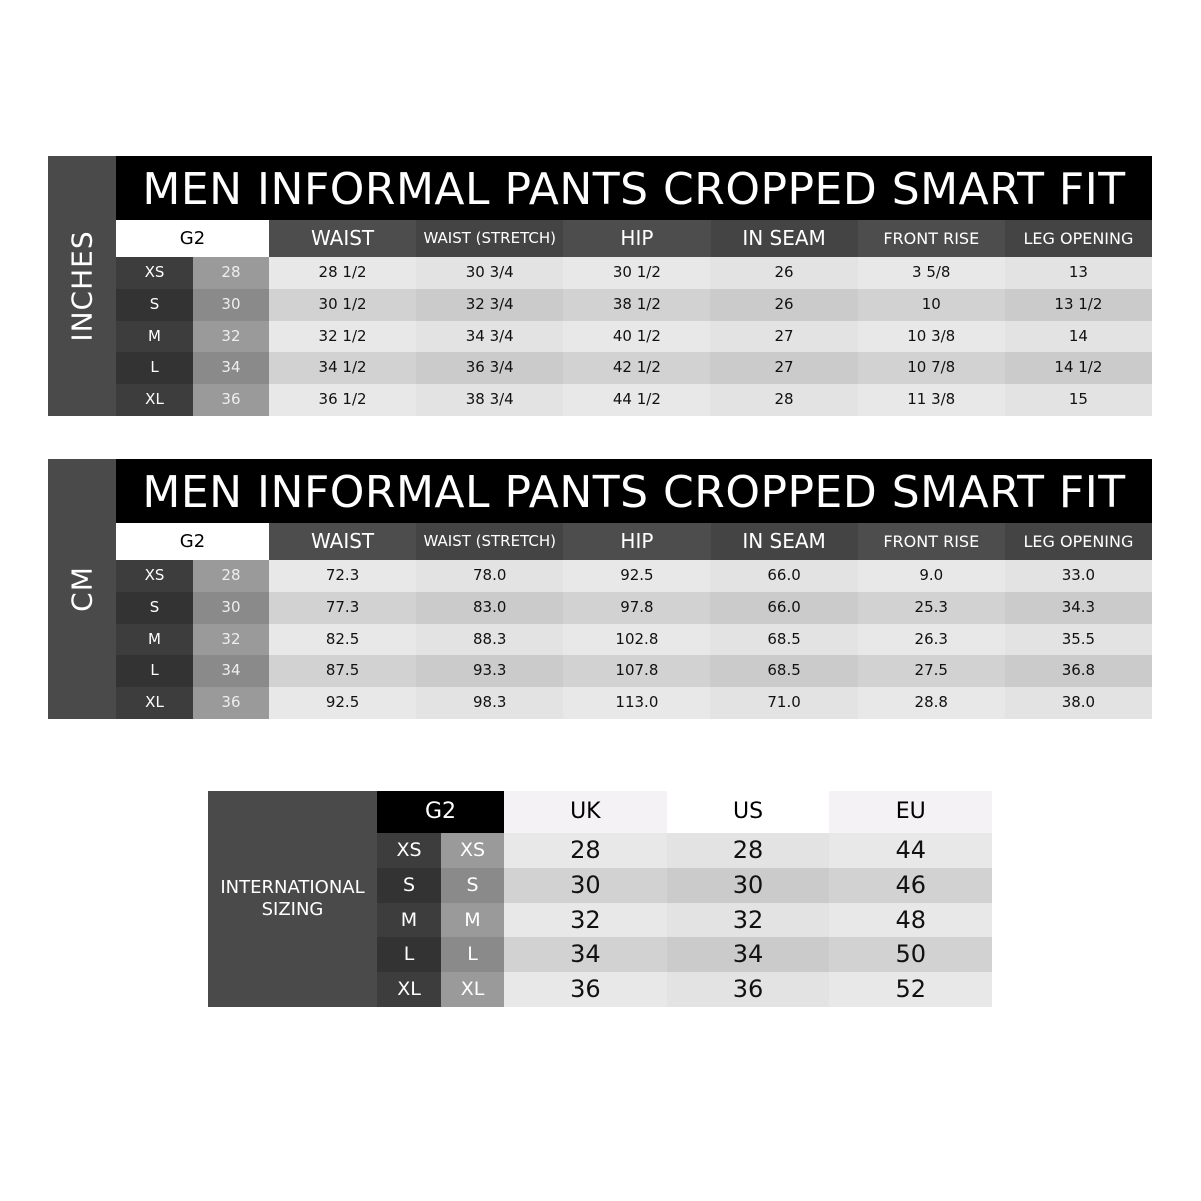 This screenshot has height=1201, width=1201. What do you see at coordinates (409, 989) in the screenshot?
I see `g2-size-label: XL` at bounding box center [409, 989].